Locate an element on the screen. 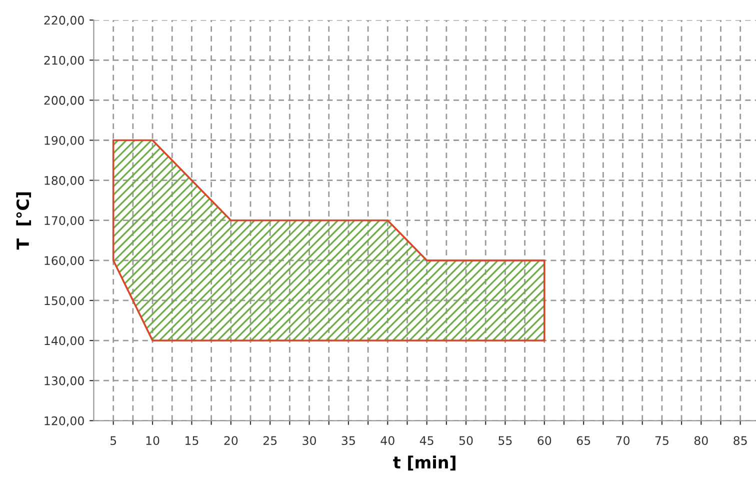  x-tick-label: 65 is located at coordinates (583, 441).